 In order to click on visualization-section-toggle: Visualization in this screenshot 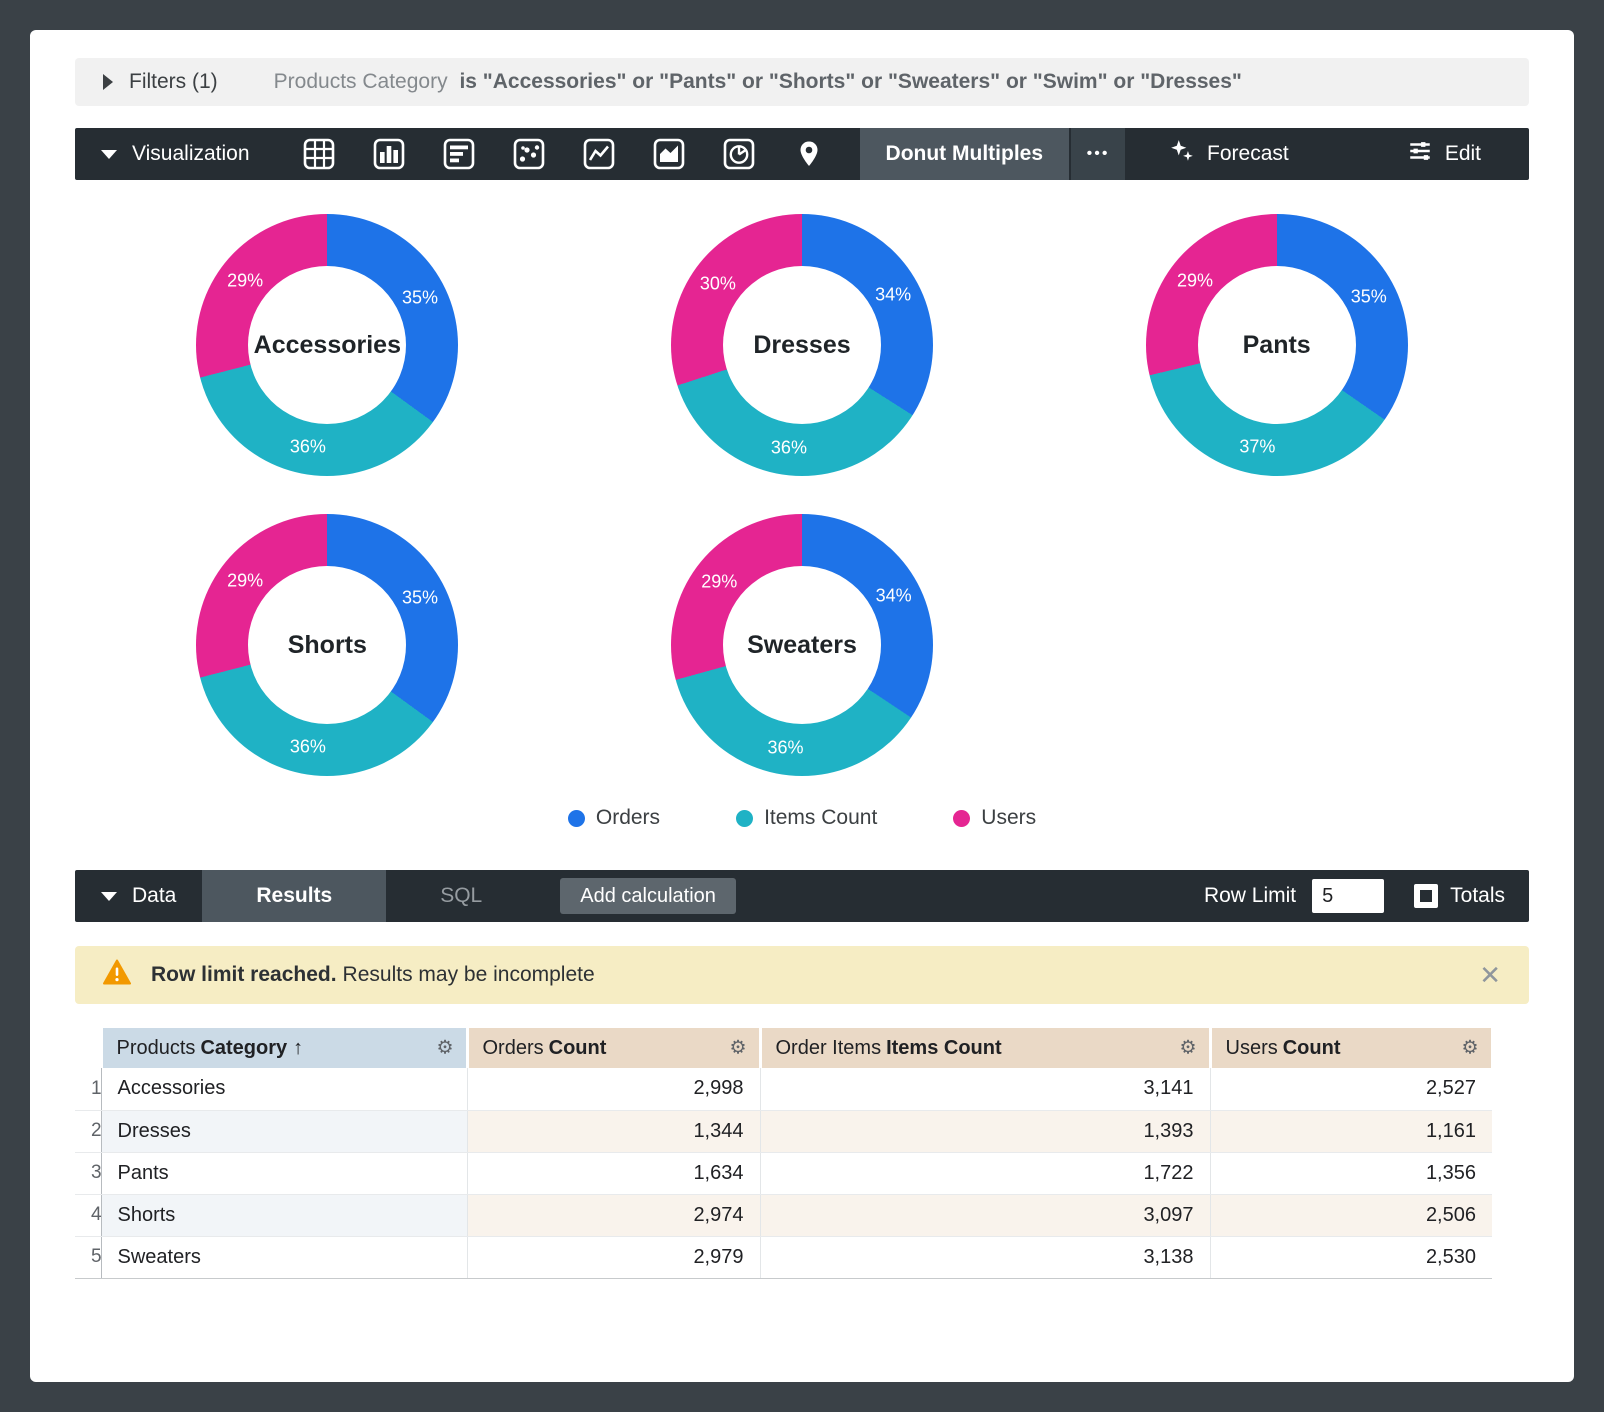, I will do `click(175, 154)`.